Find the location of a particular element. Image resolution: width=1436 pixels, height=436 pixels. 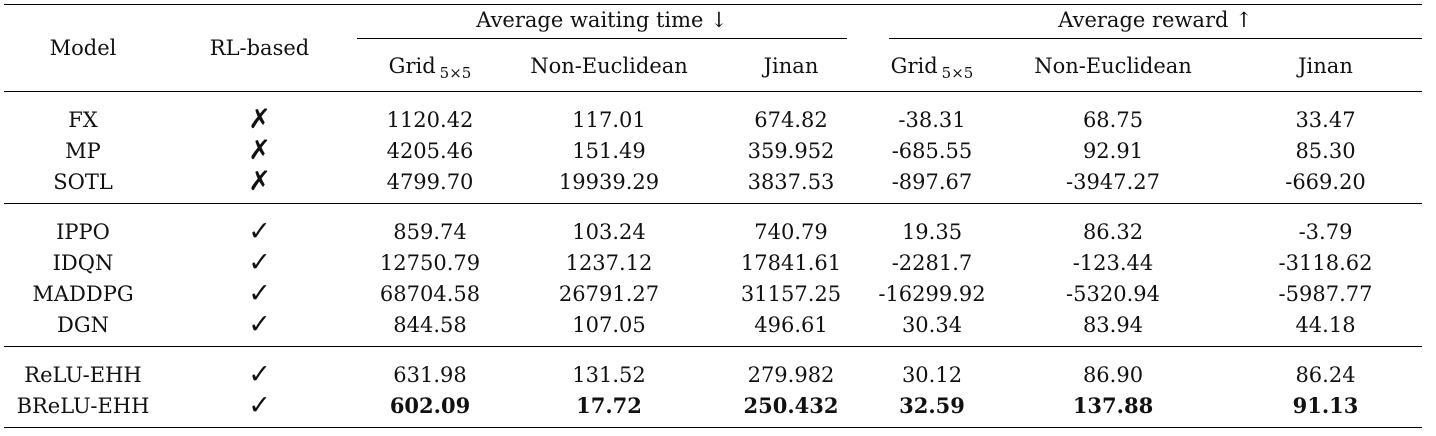

value-cell: 4205.46 is located at coordinates (430, 150).